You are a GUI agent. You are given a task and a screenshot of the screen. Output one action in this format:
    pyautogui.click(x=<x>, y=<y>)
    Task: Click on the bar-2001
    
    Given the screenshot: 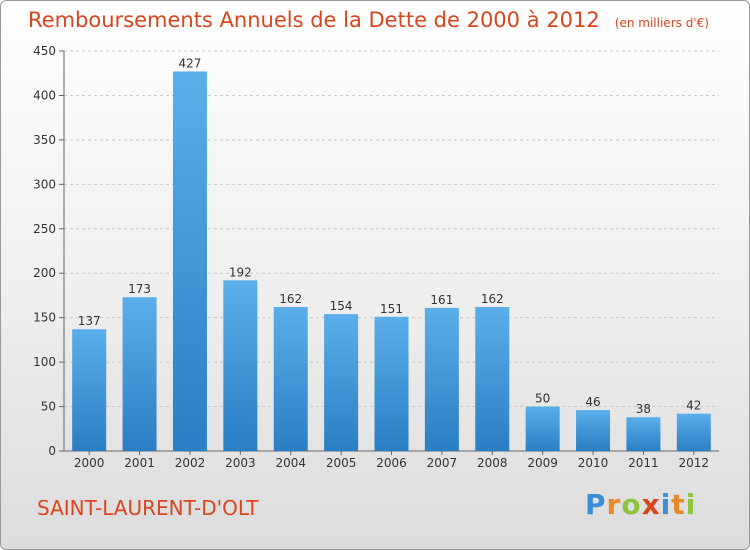 What is the action you would take?
    pyautogui.click(x=139, y=374)
    